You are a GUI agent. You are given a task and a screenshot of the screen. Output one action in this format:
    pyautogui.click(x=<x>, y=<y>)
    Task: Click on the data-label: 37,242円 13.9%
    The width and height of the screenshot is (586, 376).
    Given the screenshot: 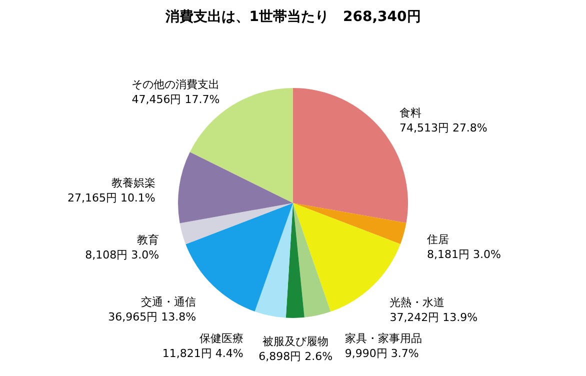 What is the action you would take?
    pyautogui.click(x=434, y=317)
    